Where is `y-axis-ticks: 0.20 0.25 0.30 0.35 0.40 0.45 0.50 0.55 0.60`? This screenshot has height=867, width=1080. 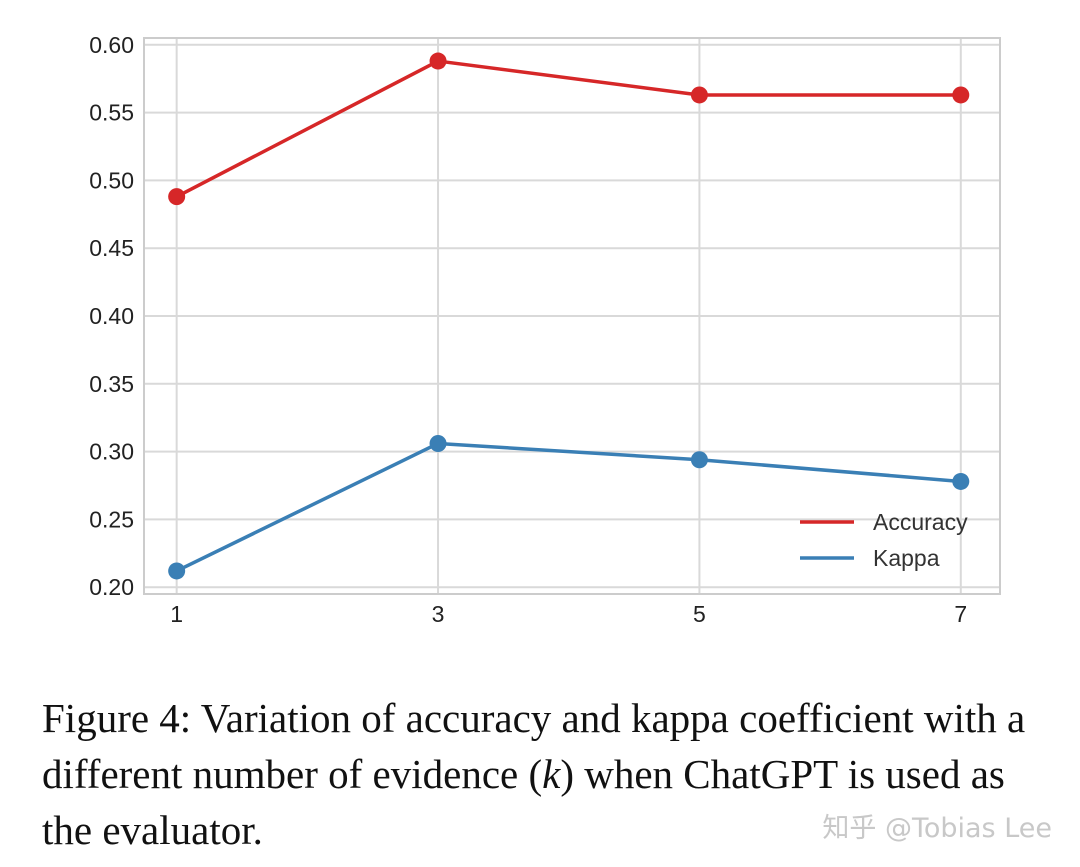 y-axis-ticks: 0.20 0.25 0.30 0.35 0.40 0.45 0.50 0.55 0.60 is located at coordinates (111, 316).